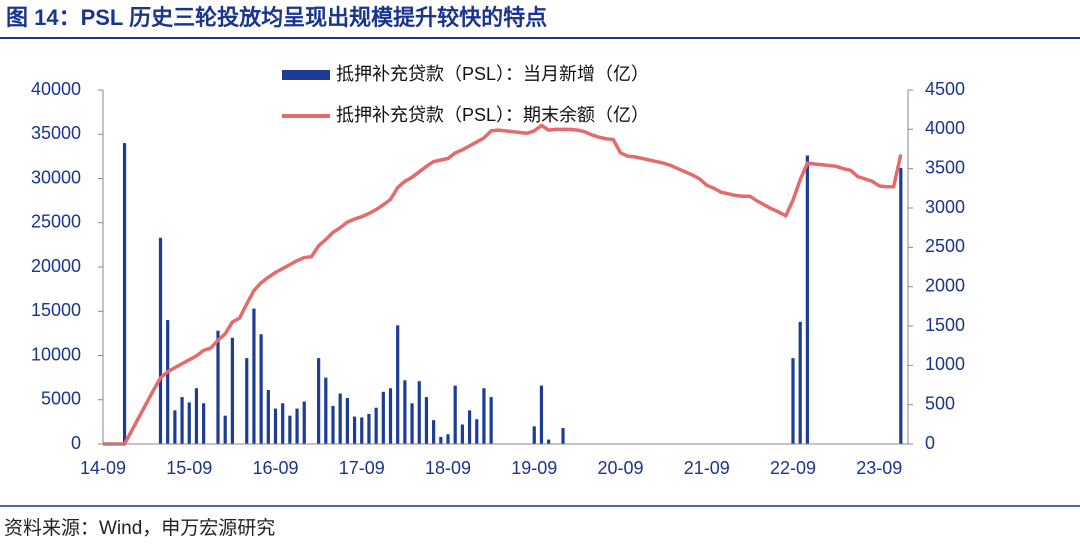  What do you see at coordinates (56, 222) in the screenshot?
I see `y-tick-label: 25000` at bounding box center [56, 222].